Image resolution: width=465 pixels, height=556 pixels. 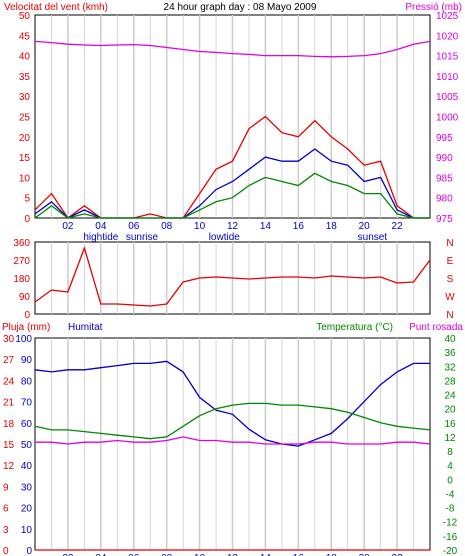 What do you see at coordinates (6, 551) in the screenshot?
I see `rain-tick-label: 0` at bounding box center [6, 551].